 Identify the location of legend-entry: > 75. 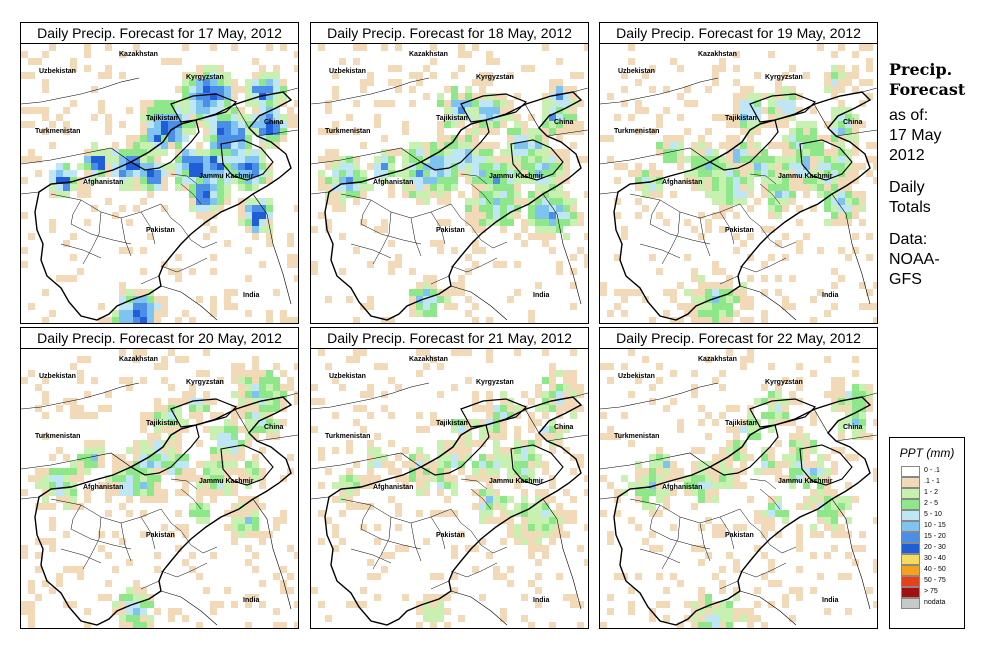
(927, 592).